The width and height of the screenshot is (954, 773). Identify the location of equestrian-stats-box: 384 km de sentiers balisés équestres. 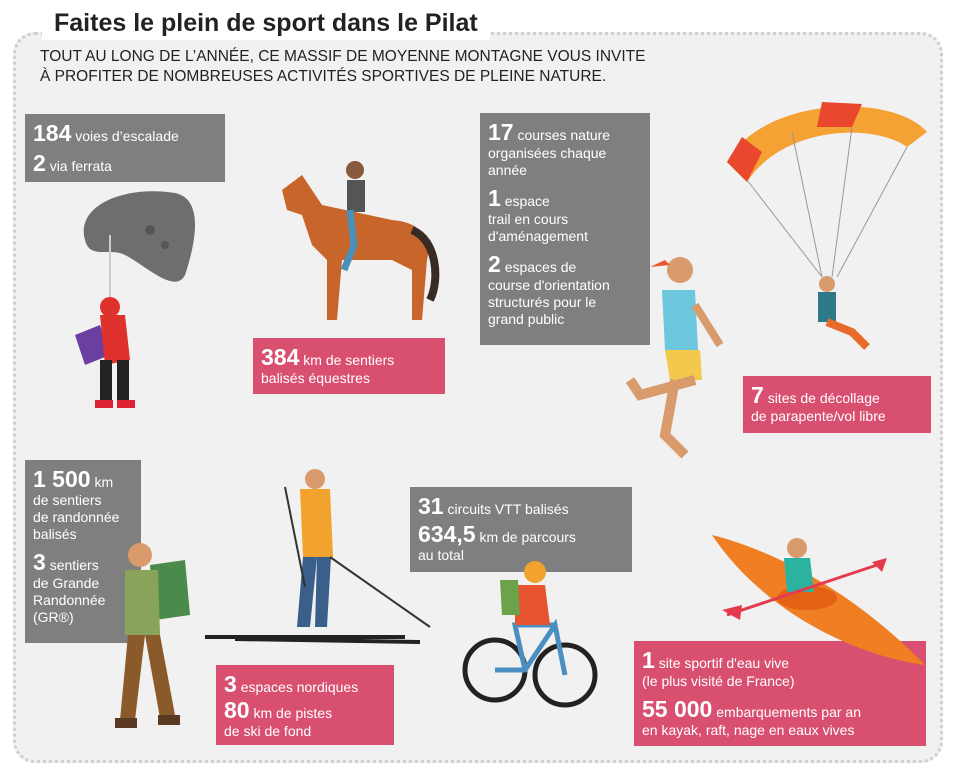
(349, 366).